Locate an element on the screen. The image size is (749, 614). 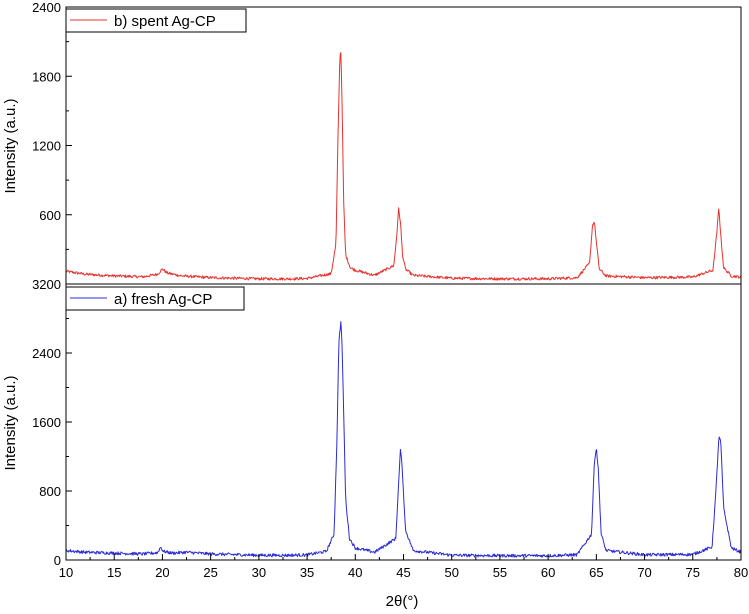
y-tick-label-bottom: 1600 is located at coordinates (46, 422).